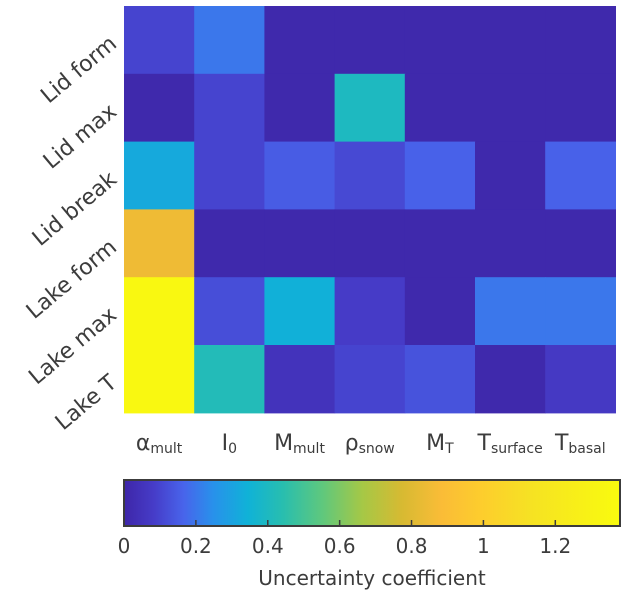 The height and width of the screenshot is (592, 632). What do you see at coordinates (268, 546) in the screenshot?
I see `colorbar-tick-label: 0.4` at bounding box center [268, 546].